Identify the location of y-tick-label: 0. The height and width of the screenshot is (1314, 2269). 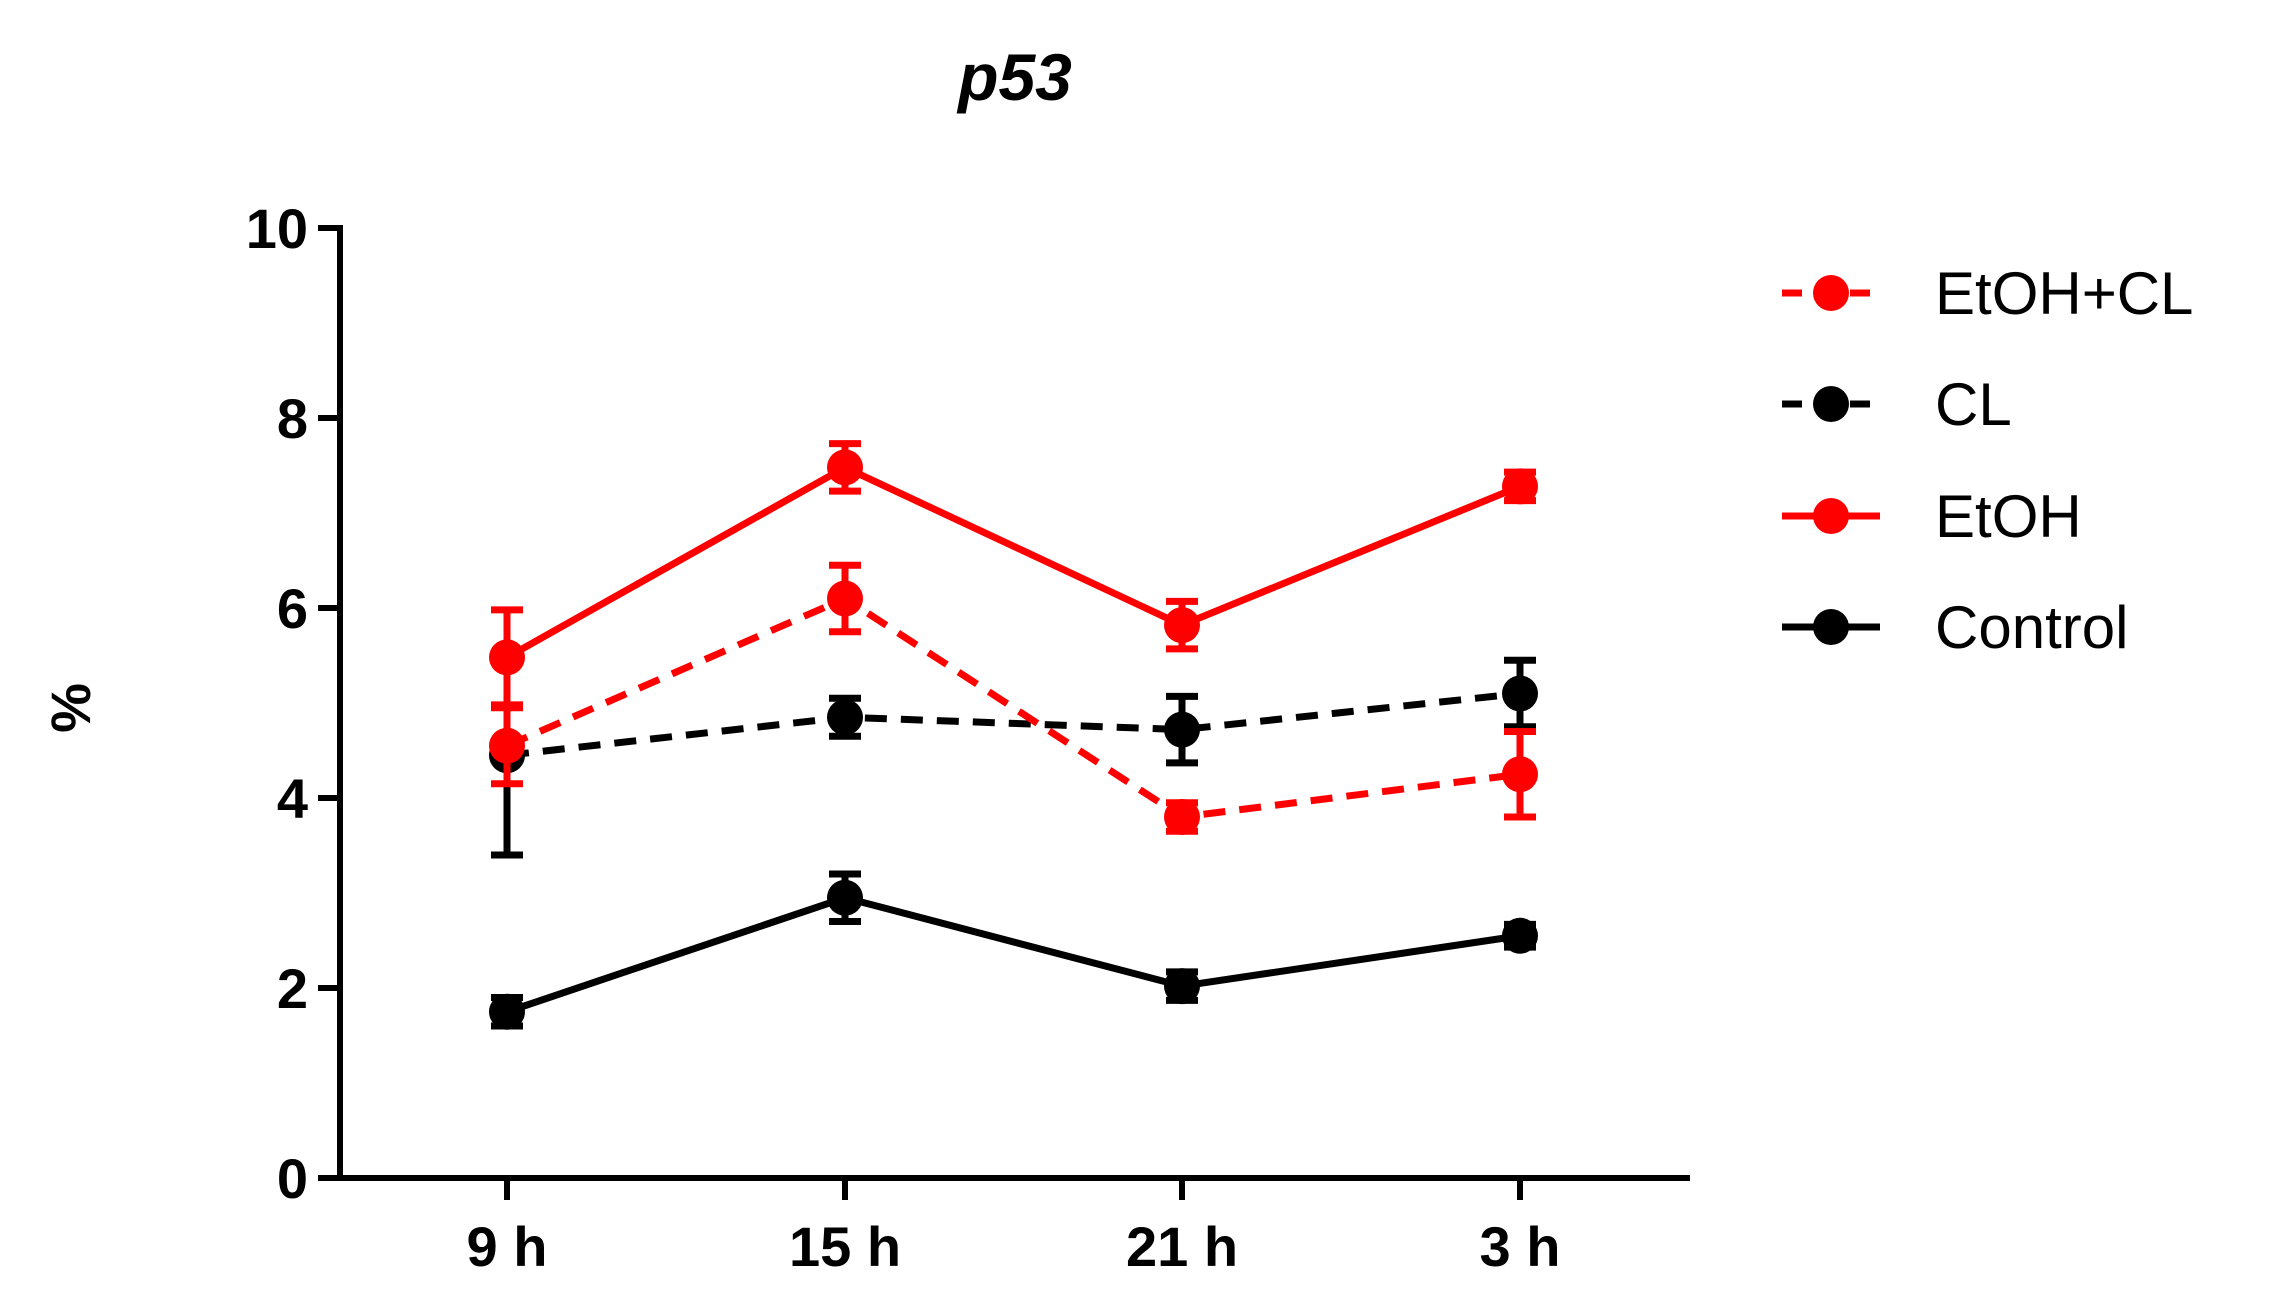
(292, 1178).